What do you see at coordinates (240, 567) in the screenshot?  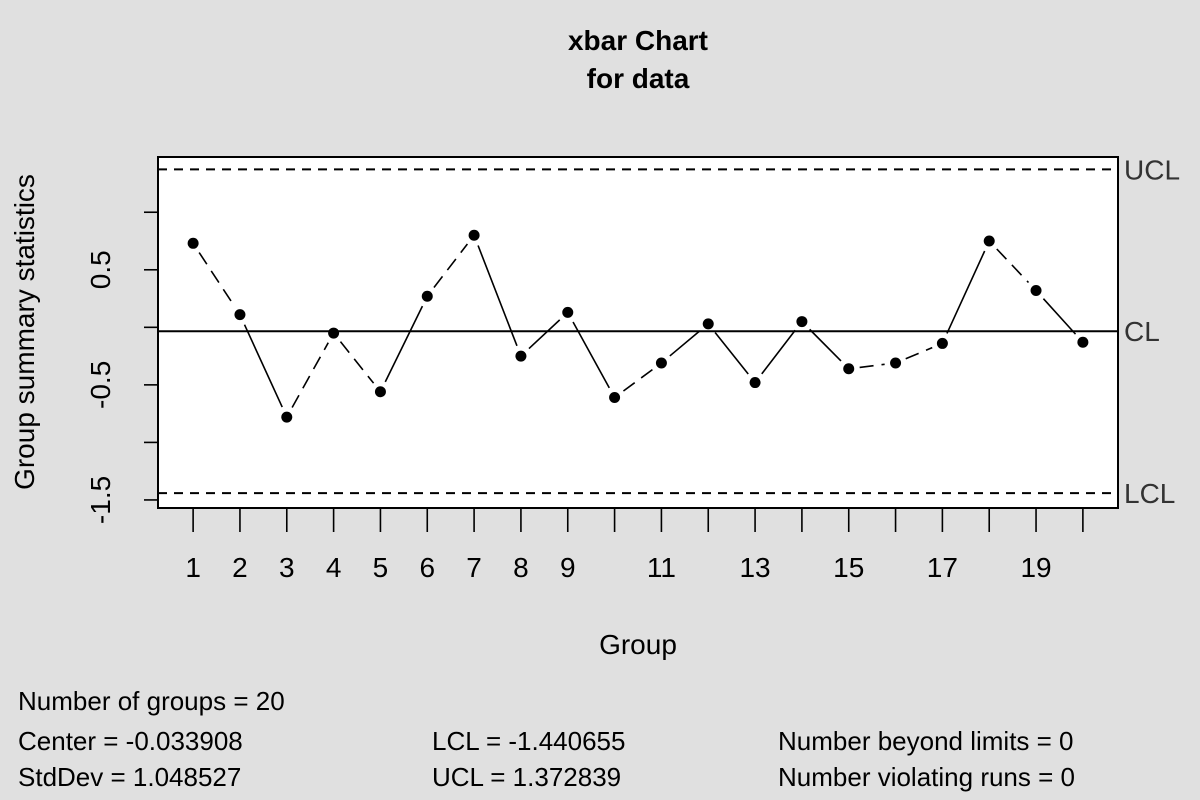 I see `x-tick-label: 2` at bounding box center [240, 567].